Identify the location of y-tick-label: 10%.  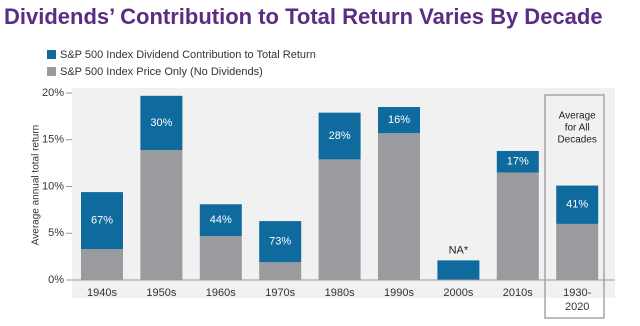
(53, 186).